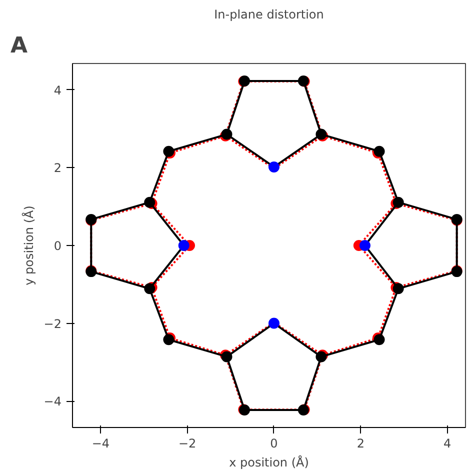 The image size is (474, 472). I want to click on x-tick-label: 4, so click(447, 443).